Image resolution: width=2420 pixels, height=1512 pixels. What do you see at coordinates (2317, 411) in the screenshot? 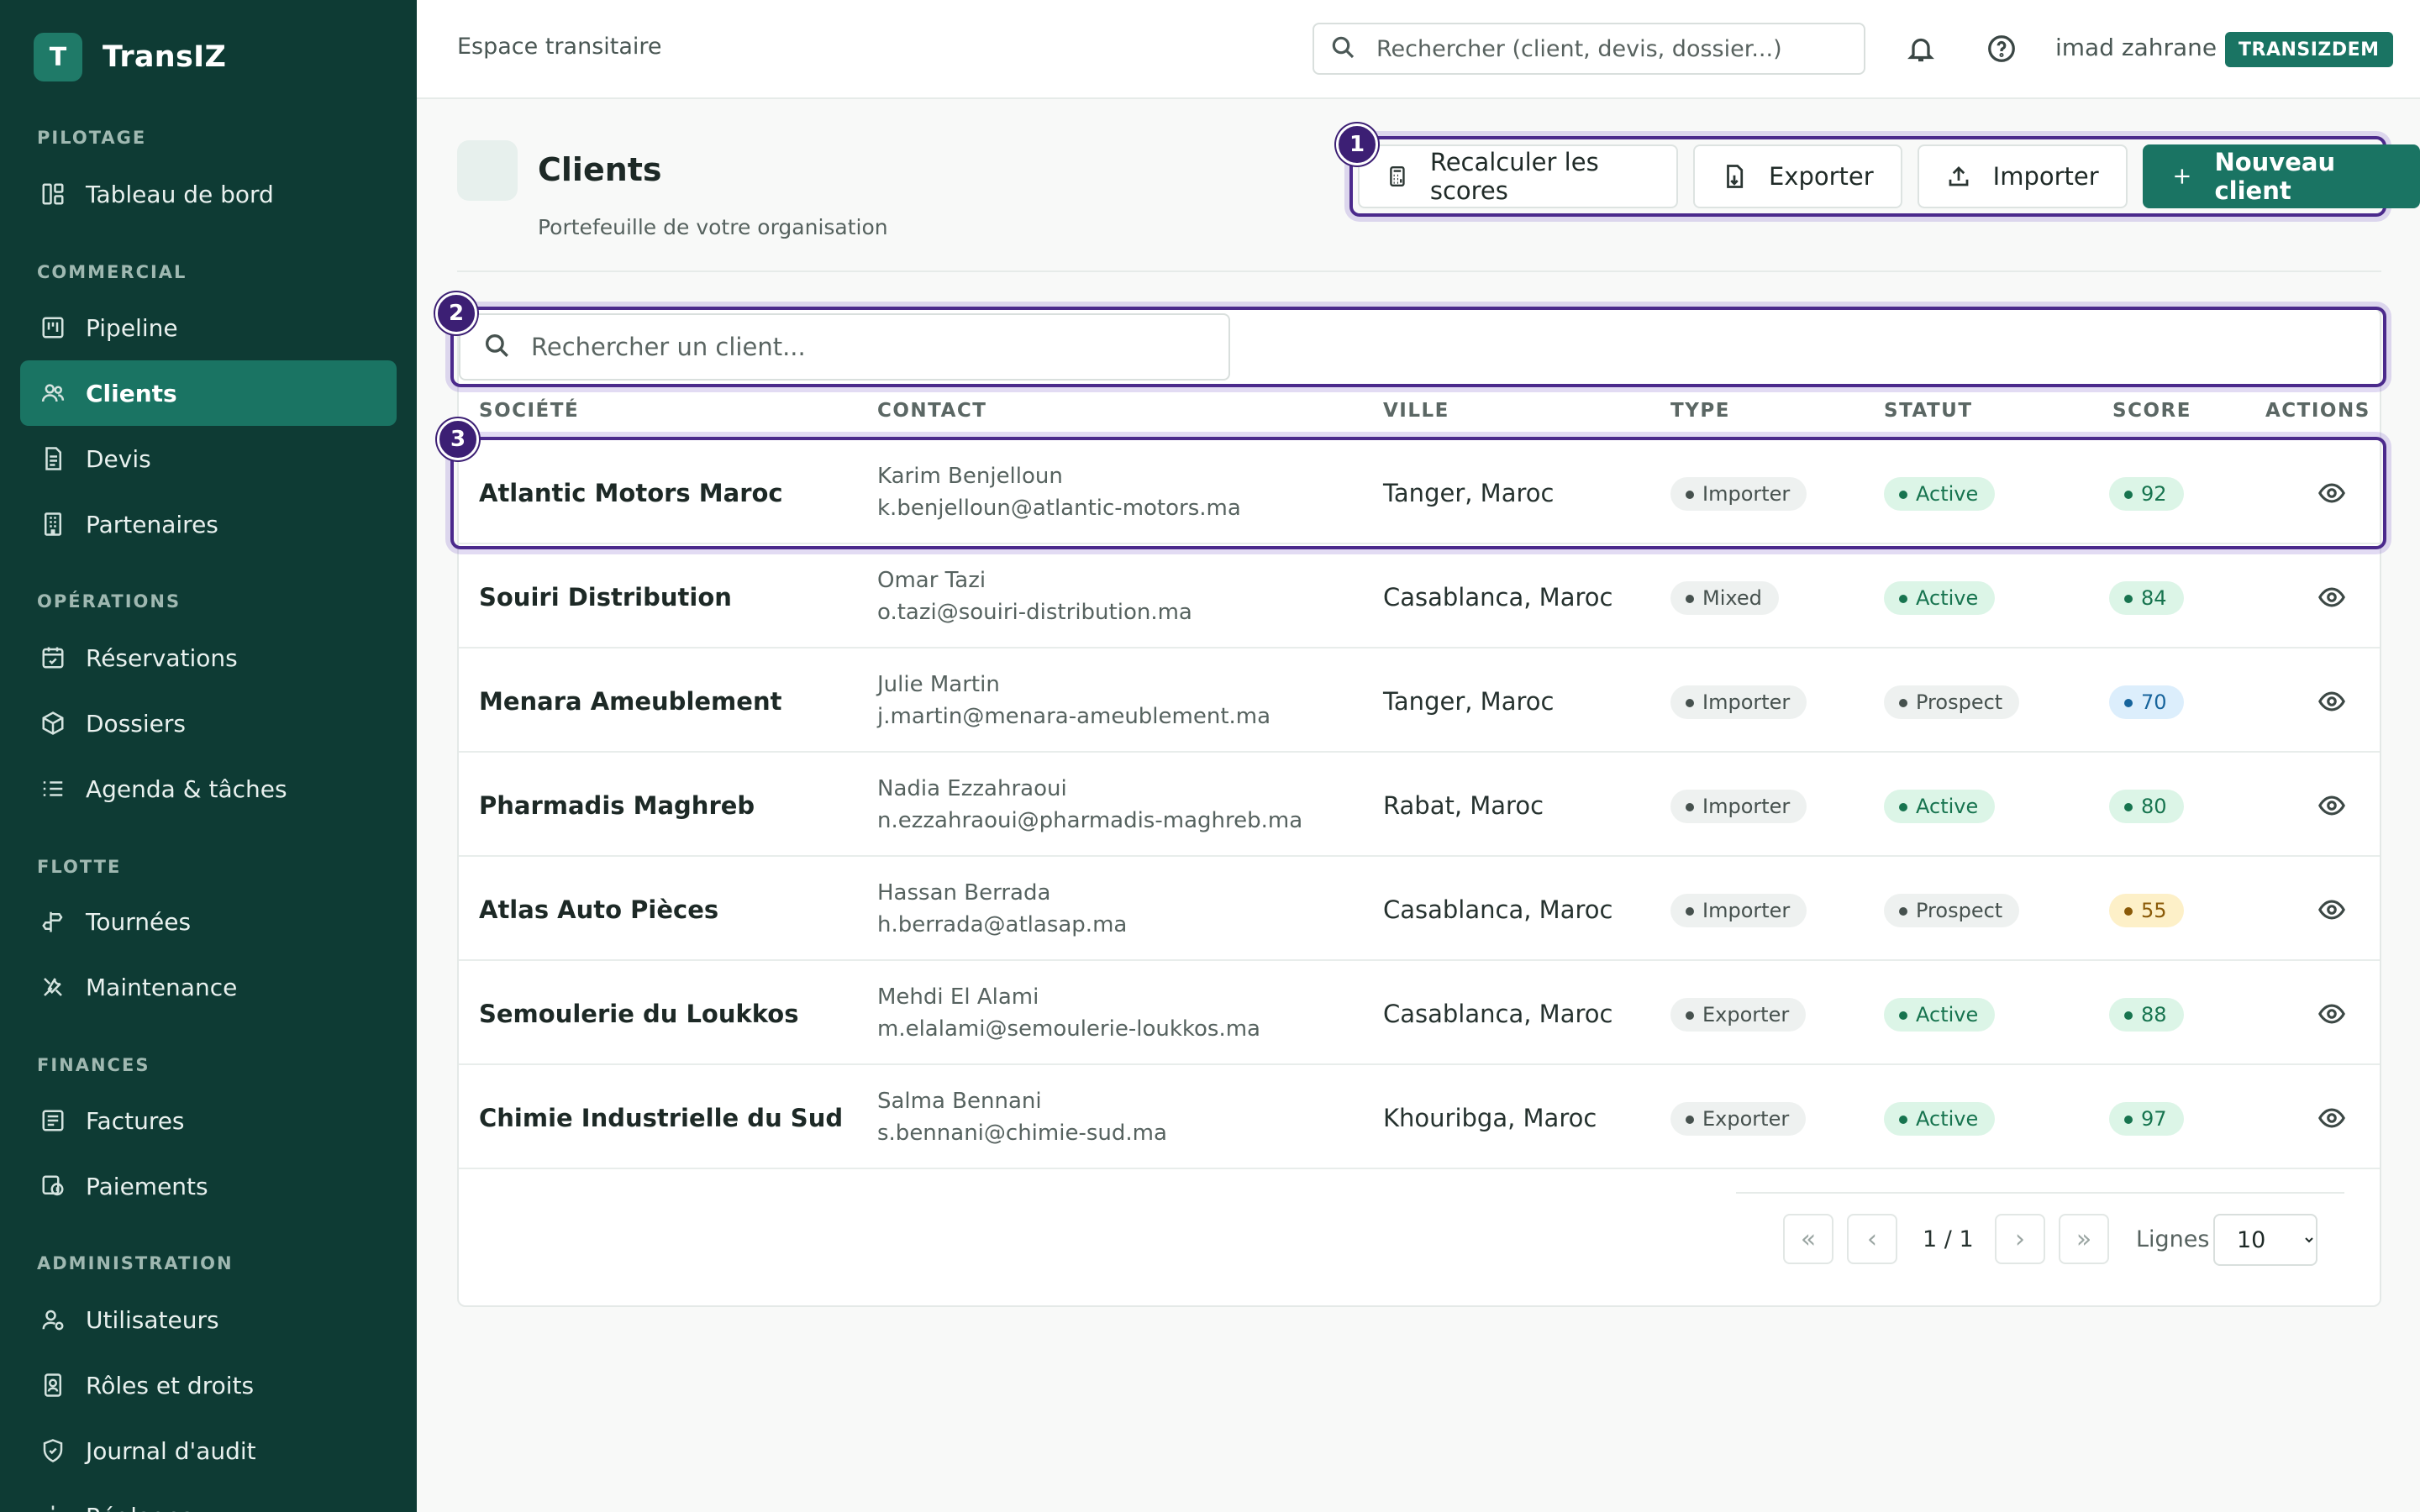
I see `column-header-actions: ACTIONS` at bounding box center [2317, 411].